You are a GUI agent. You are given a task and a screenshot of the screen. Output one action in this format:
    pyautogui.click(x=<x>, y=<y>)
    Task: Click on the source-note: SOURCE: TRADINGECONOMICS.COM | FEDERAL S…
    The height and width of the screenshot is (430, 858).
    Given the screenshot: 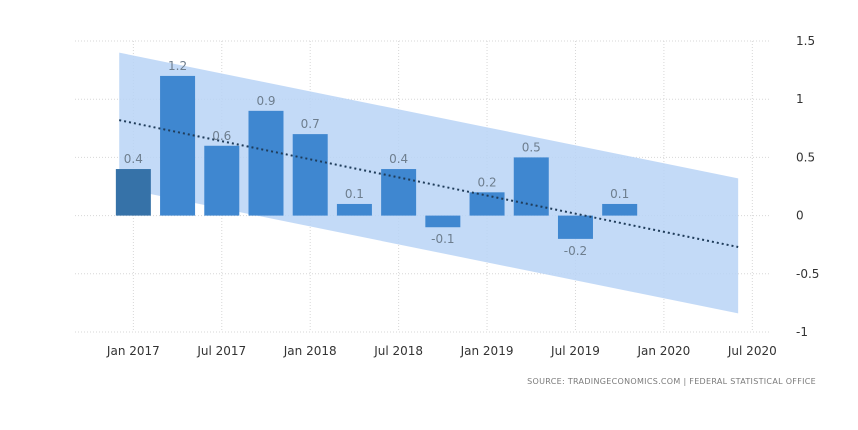 What is the action you would take?
    pyautogui.click(x=671, y=381)
    